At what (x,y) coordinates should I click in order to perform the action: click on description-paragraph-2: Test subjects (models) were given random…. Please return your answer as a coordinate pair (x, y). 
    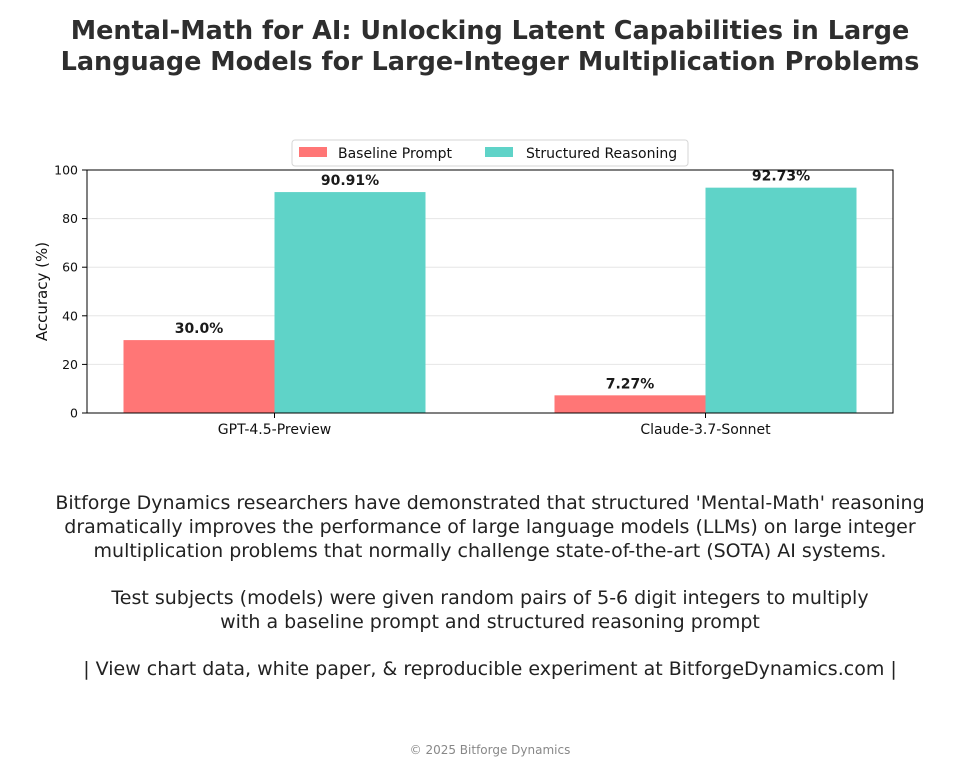
    Looking at the image, I should click on (490, 610).